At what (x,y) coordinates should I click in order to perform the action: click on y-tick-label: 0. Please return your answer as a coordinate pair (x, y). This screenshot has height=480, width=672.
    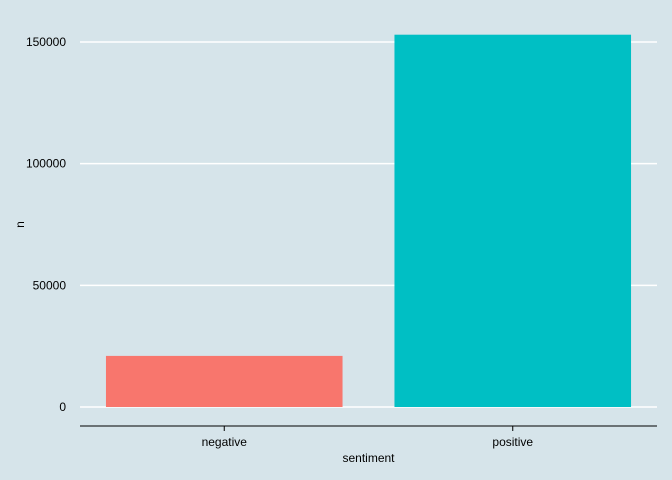
    Looking at the image, I should click on (62, 407).